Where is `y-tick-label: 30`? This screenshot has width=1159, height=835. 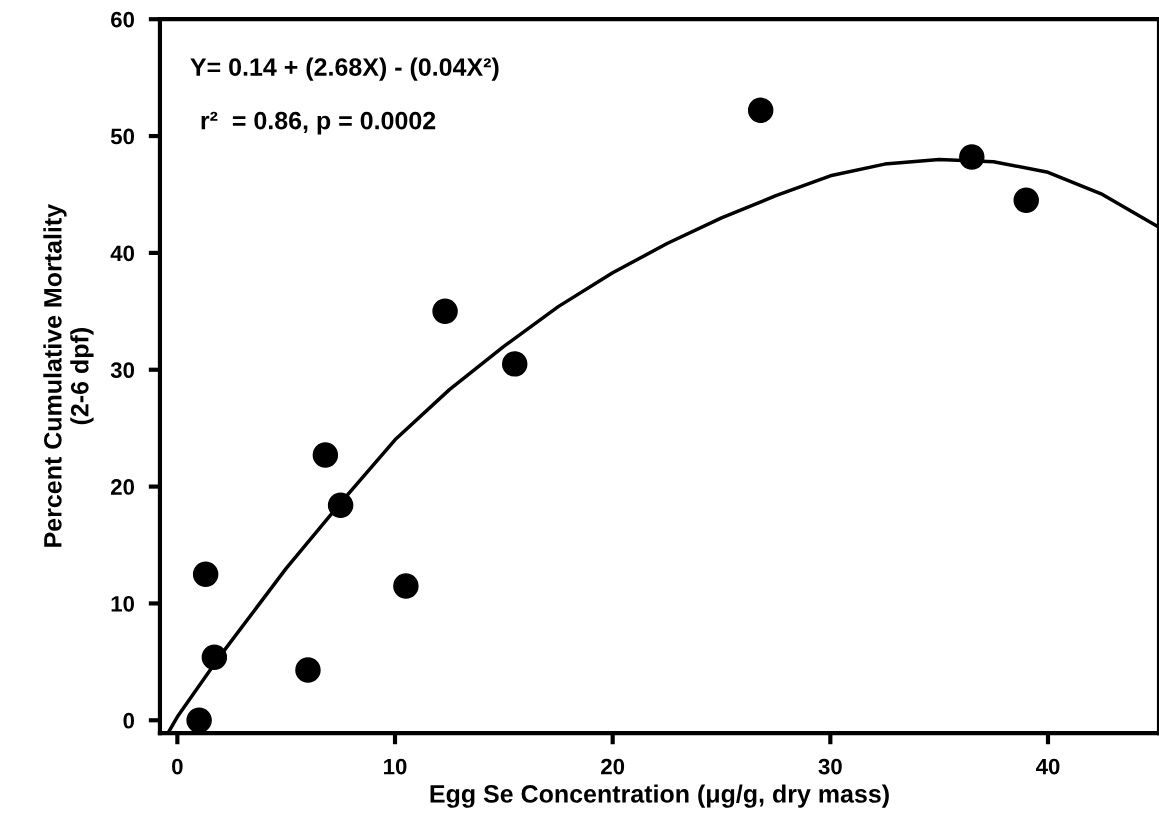
y-tick-label: 30 is located at coordinates (122, 370).